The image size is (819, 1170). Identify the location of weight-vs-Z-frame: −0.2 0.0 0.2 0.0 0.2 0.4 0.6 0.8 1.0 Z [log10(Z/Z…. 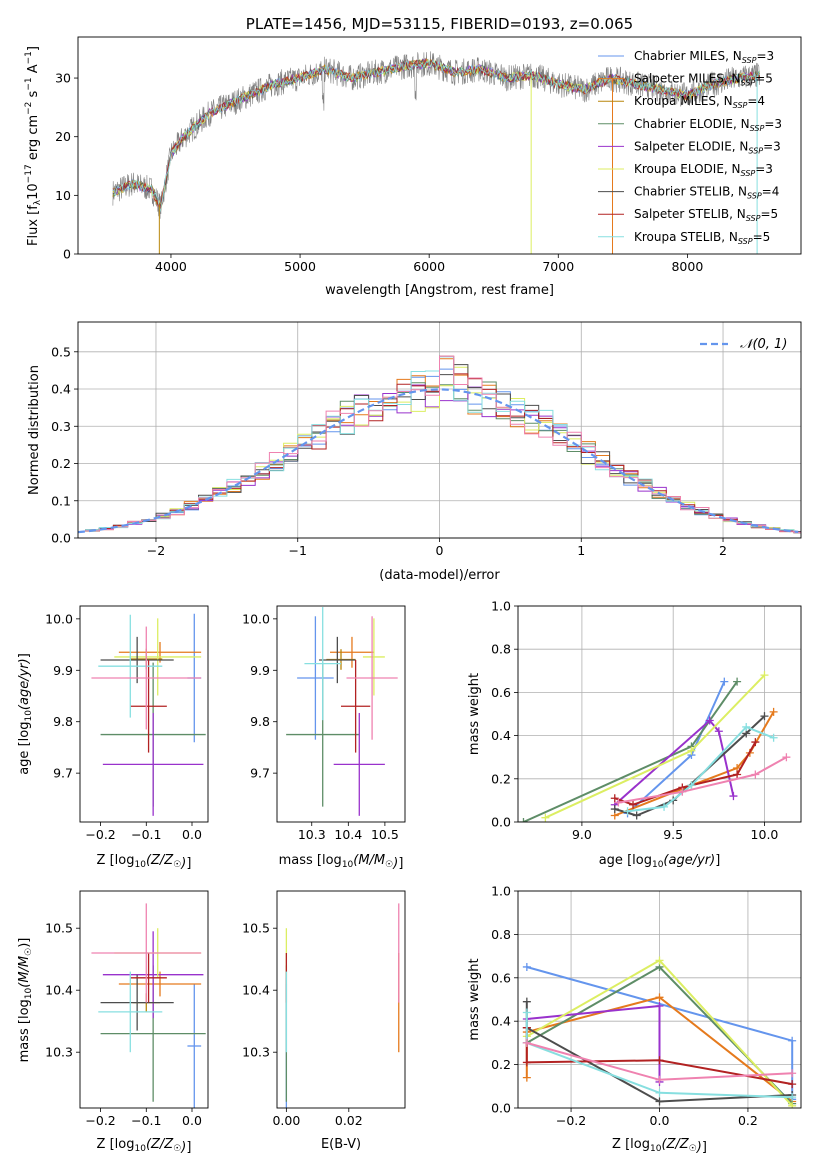
(634, 1019).